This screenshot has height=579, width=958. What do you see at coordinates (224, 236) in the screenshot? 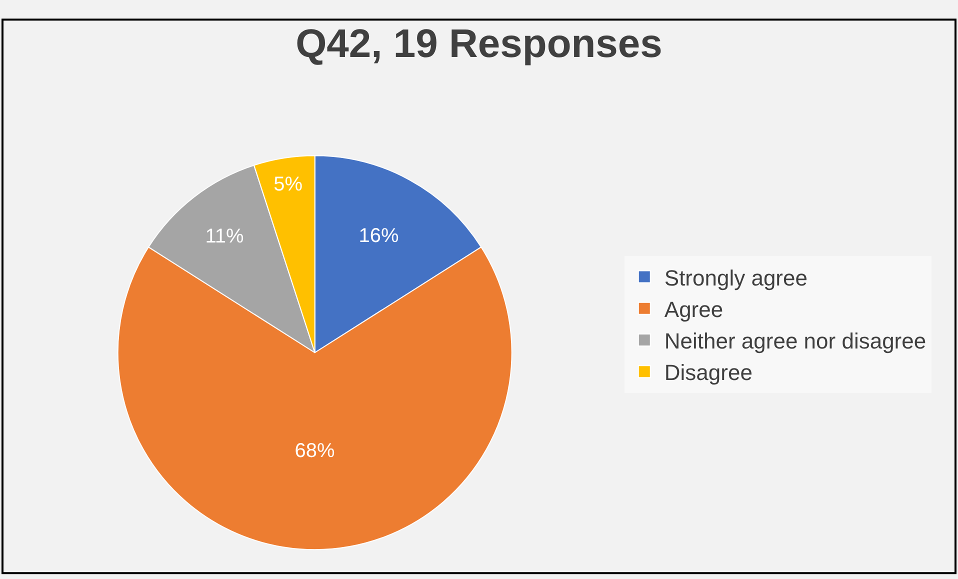
I see `data-label: 11%` at bounding box center [224, 236].